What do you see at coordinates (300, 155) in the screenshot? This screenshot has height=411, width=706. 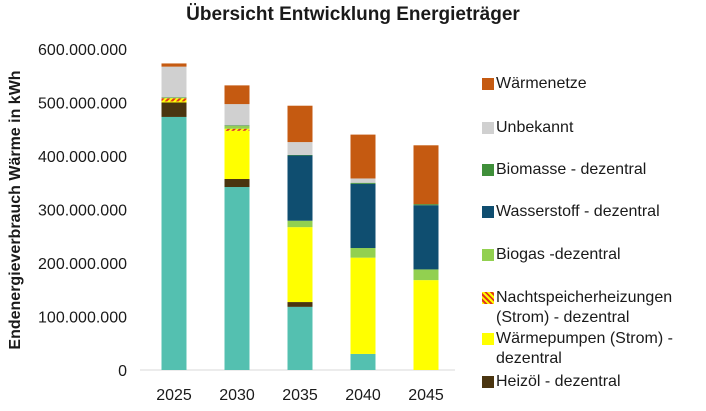 I see `bar-segment-biomasse-2035` at bounding box center [300, 155].